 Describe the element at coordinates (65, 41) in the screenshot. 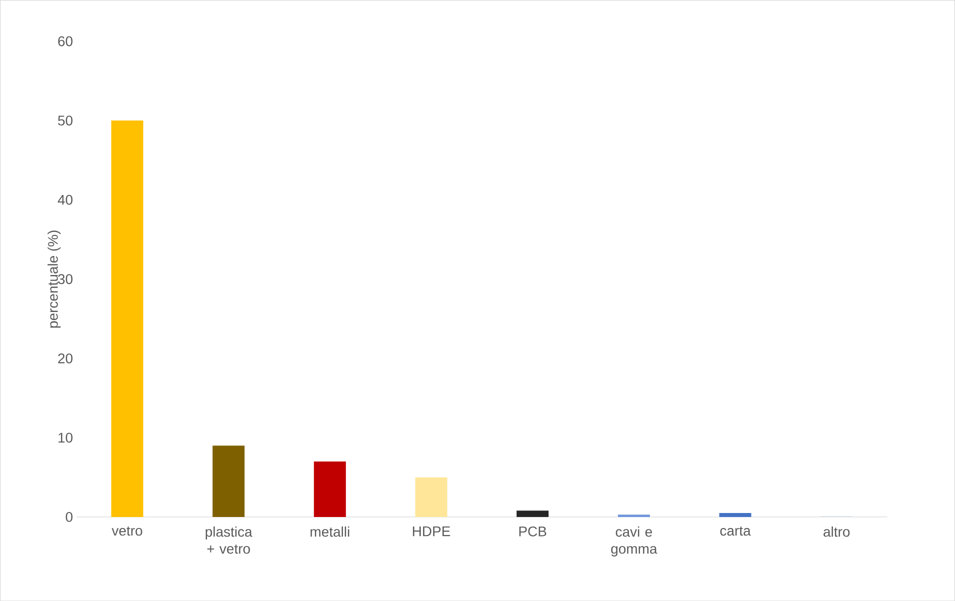

I see `y-tick-label: 60` at that location.